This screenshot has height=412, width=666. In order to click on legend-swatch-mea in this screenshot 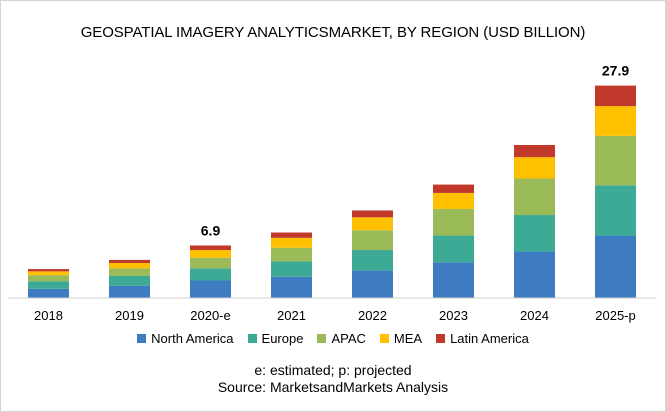, I will do `click(384, 338)`.